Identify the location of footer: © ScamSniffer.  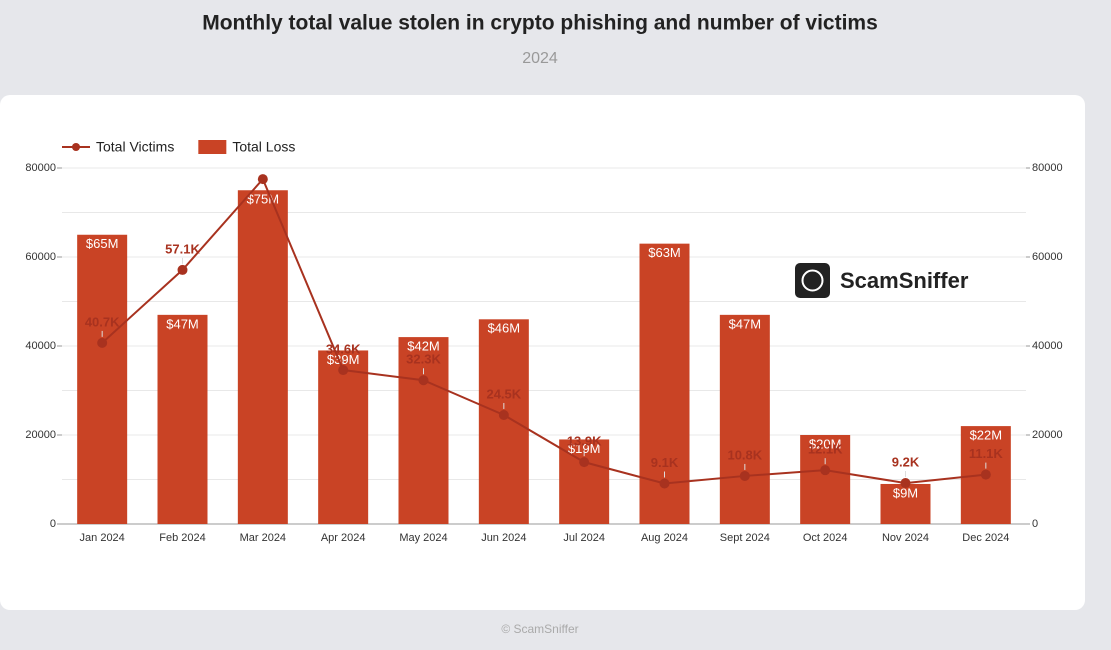
(539, 629).